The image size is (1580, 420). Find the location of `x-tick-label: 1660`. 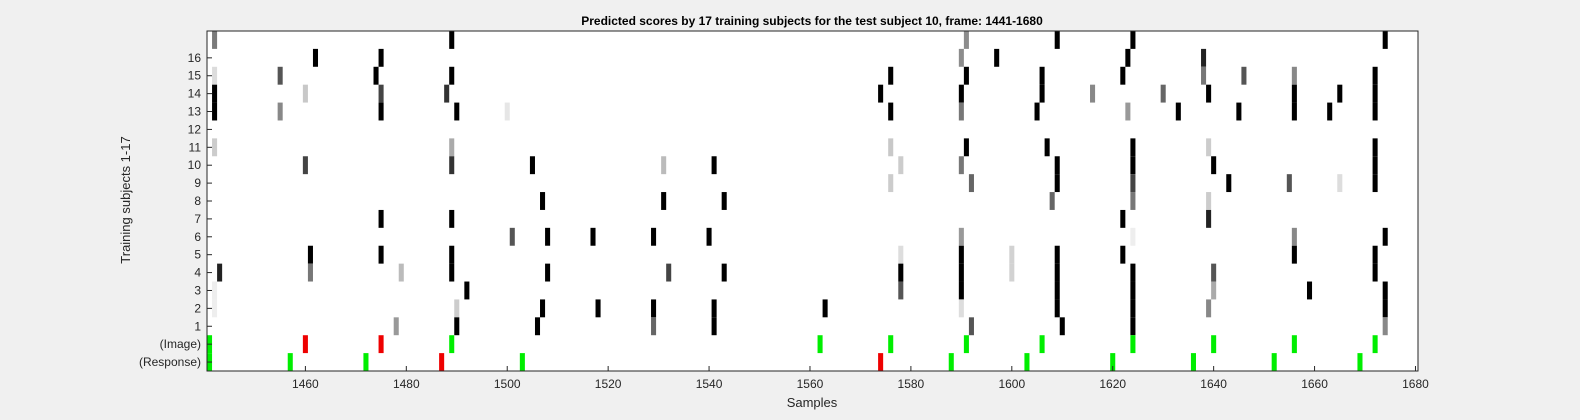

x-tick-label: 1660 is located at coordinates (1314, 384).